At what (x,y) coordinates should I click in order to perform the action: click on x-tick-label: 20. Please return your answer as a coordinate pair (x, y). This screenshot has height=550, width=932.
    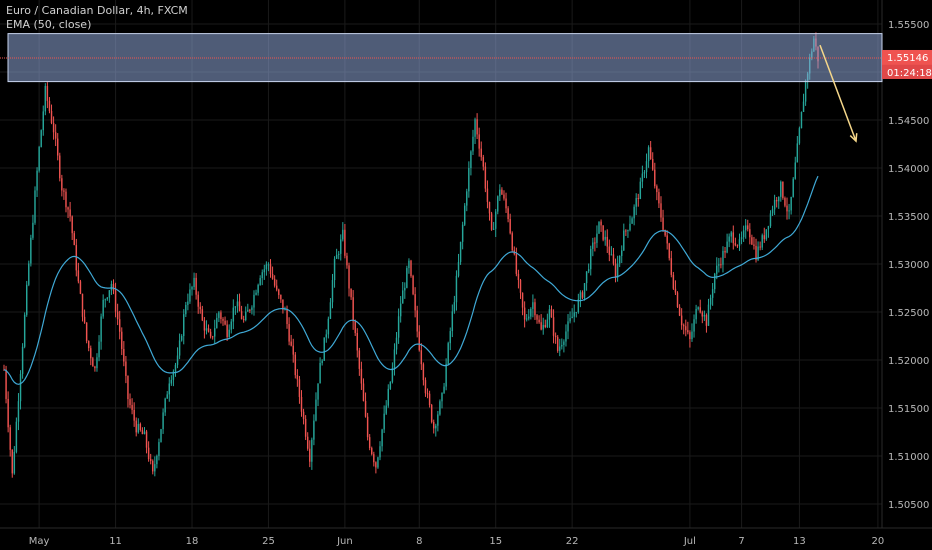
    Looking at the image, I should click on (878, 541).